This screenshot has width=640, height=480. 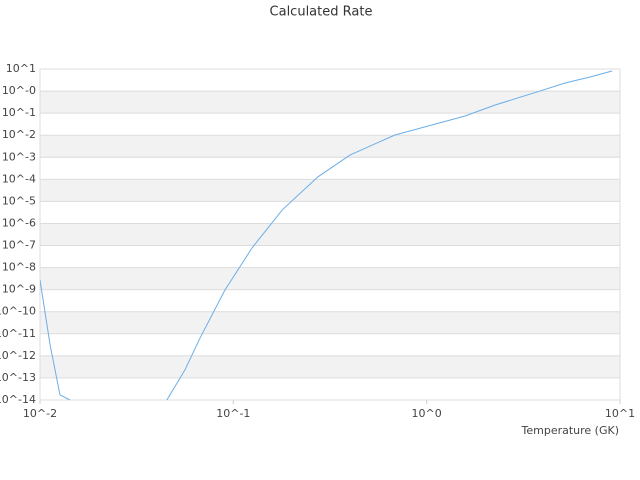 I want to click on y-tick-label: 10^-14, so click(x=18, y=399).